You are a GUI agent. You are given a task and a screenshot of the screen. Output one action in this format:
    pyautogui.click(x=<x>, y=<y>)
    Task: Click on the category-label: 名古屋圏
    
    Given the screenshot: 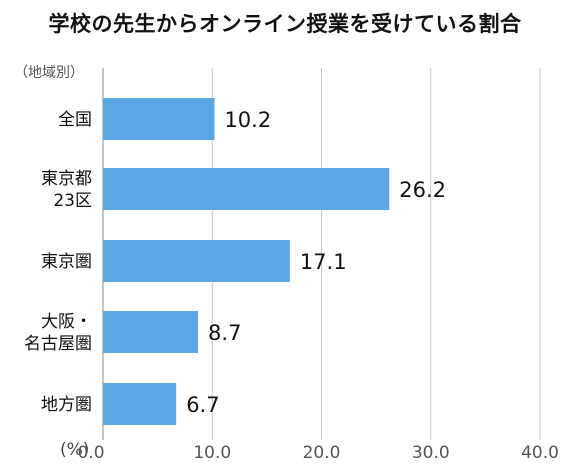 What is the action you would take?
    pyautogui.click(x=58, y=344)
    